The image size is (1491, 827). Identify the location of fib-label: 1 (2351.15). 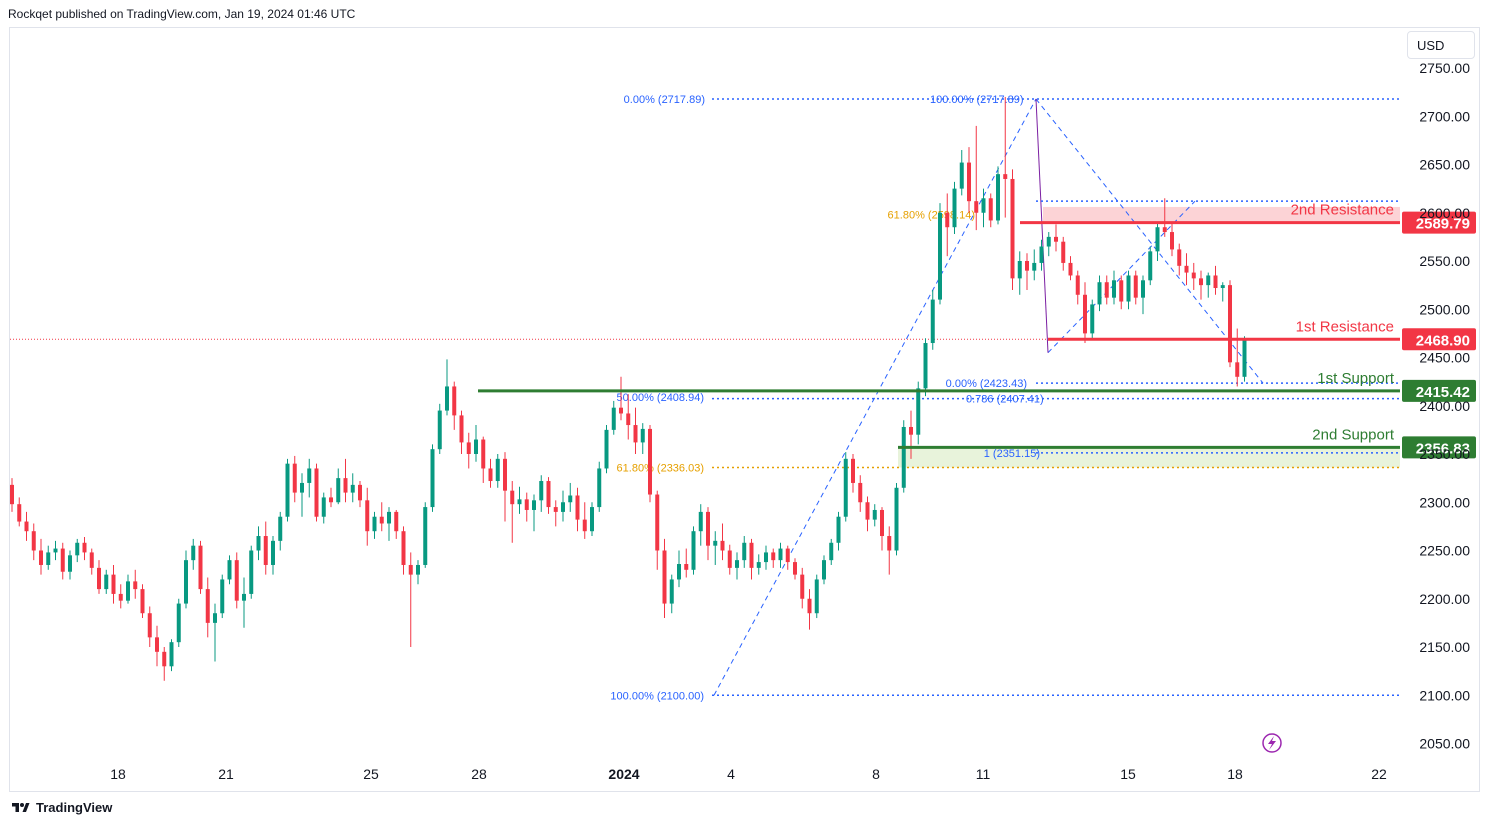
(1012, 454).